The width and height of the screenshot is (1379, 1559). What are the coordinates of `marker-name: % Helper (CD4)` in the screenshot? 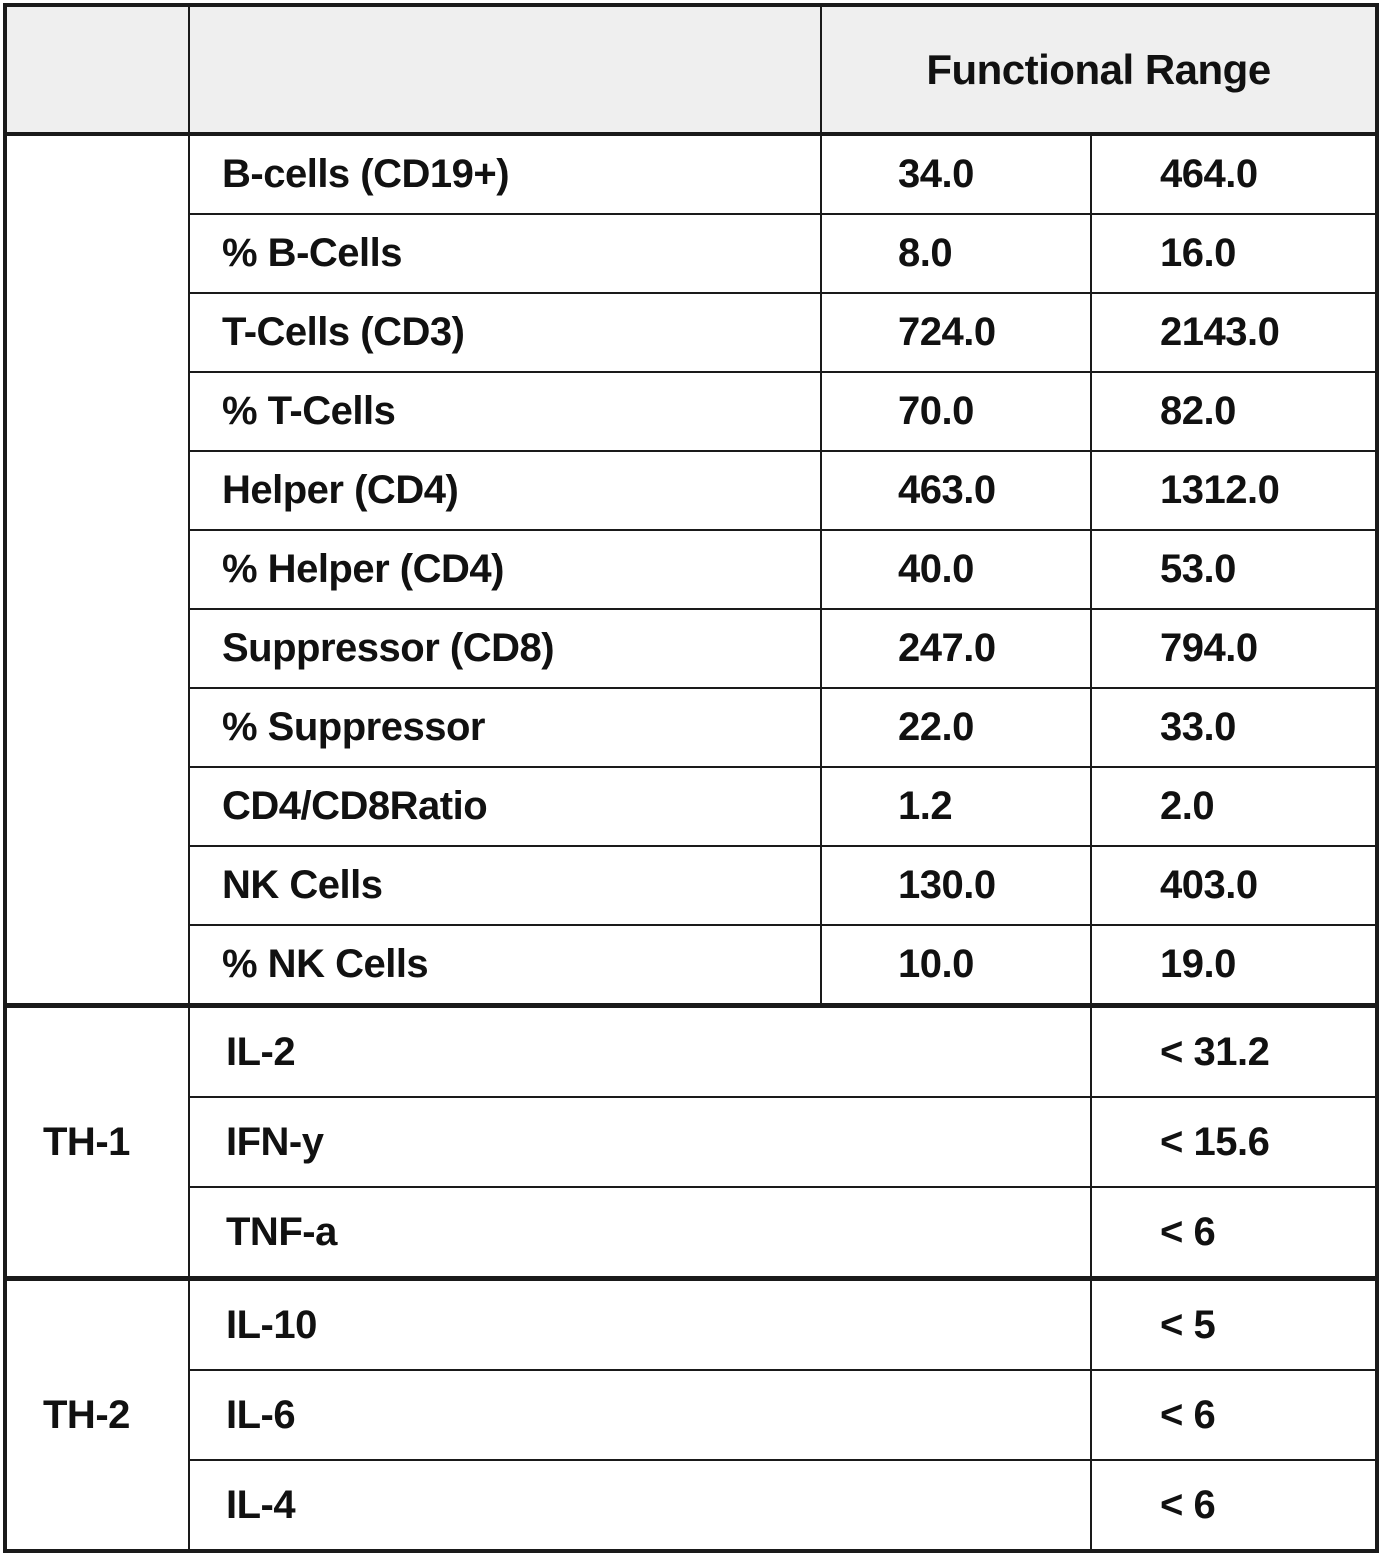 It's located at (505, 569).